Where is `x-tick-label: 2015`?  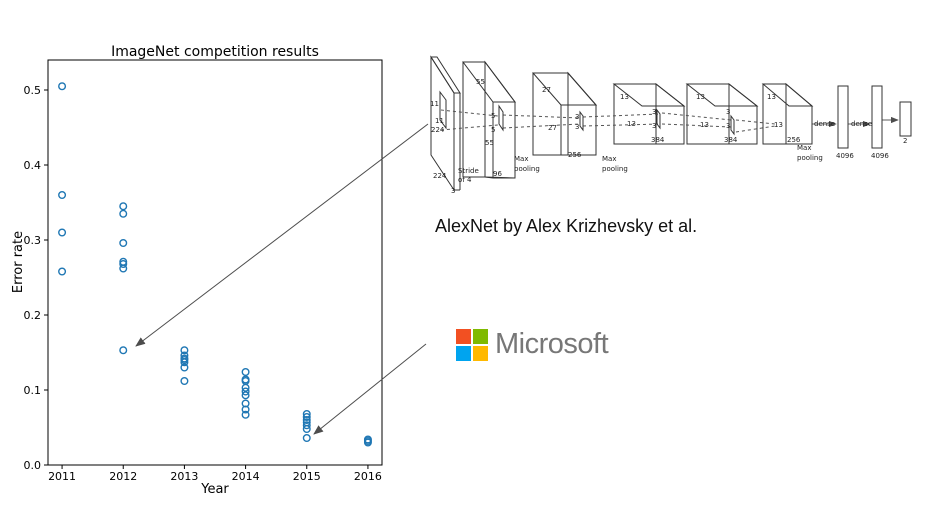 x-tick-label: 2015 is located at coordinates (307, 476).